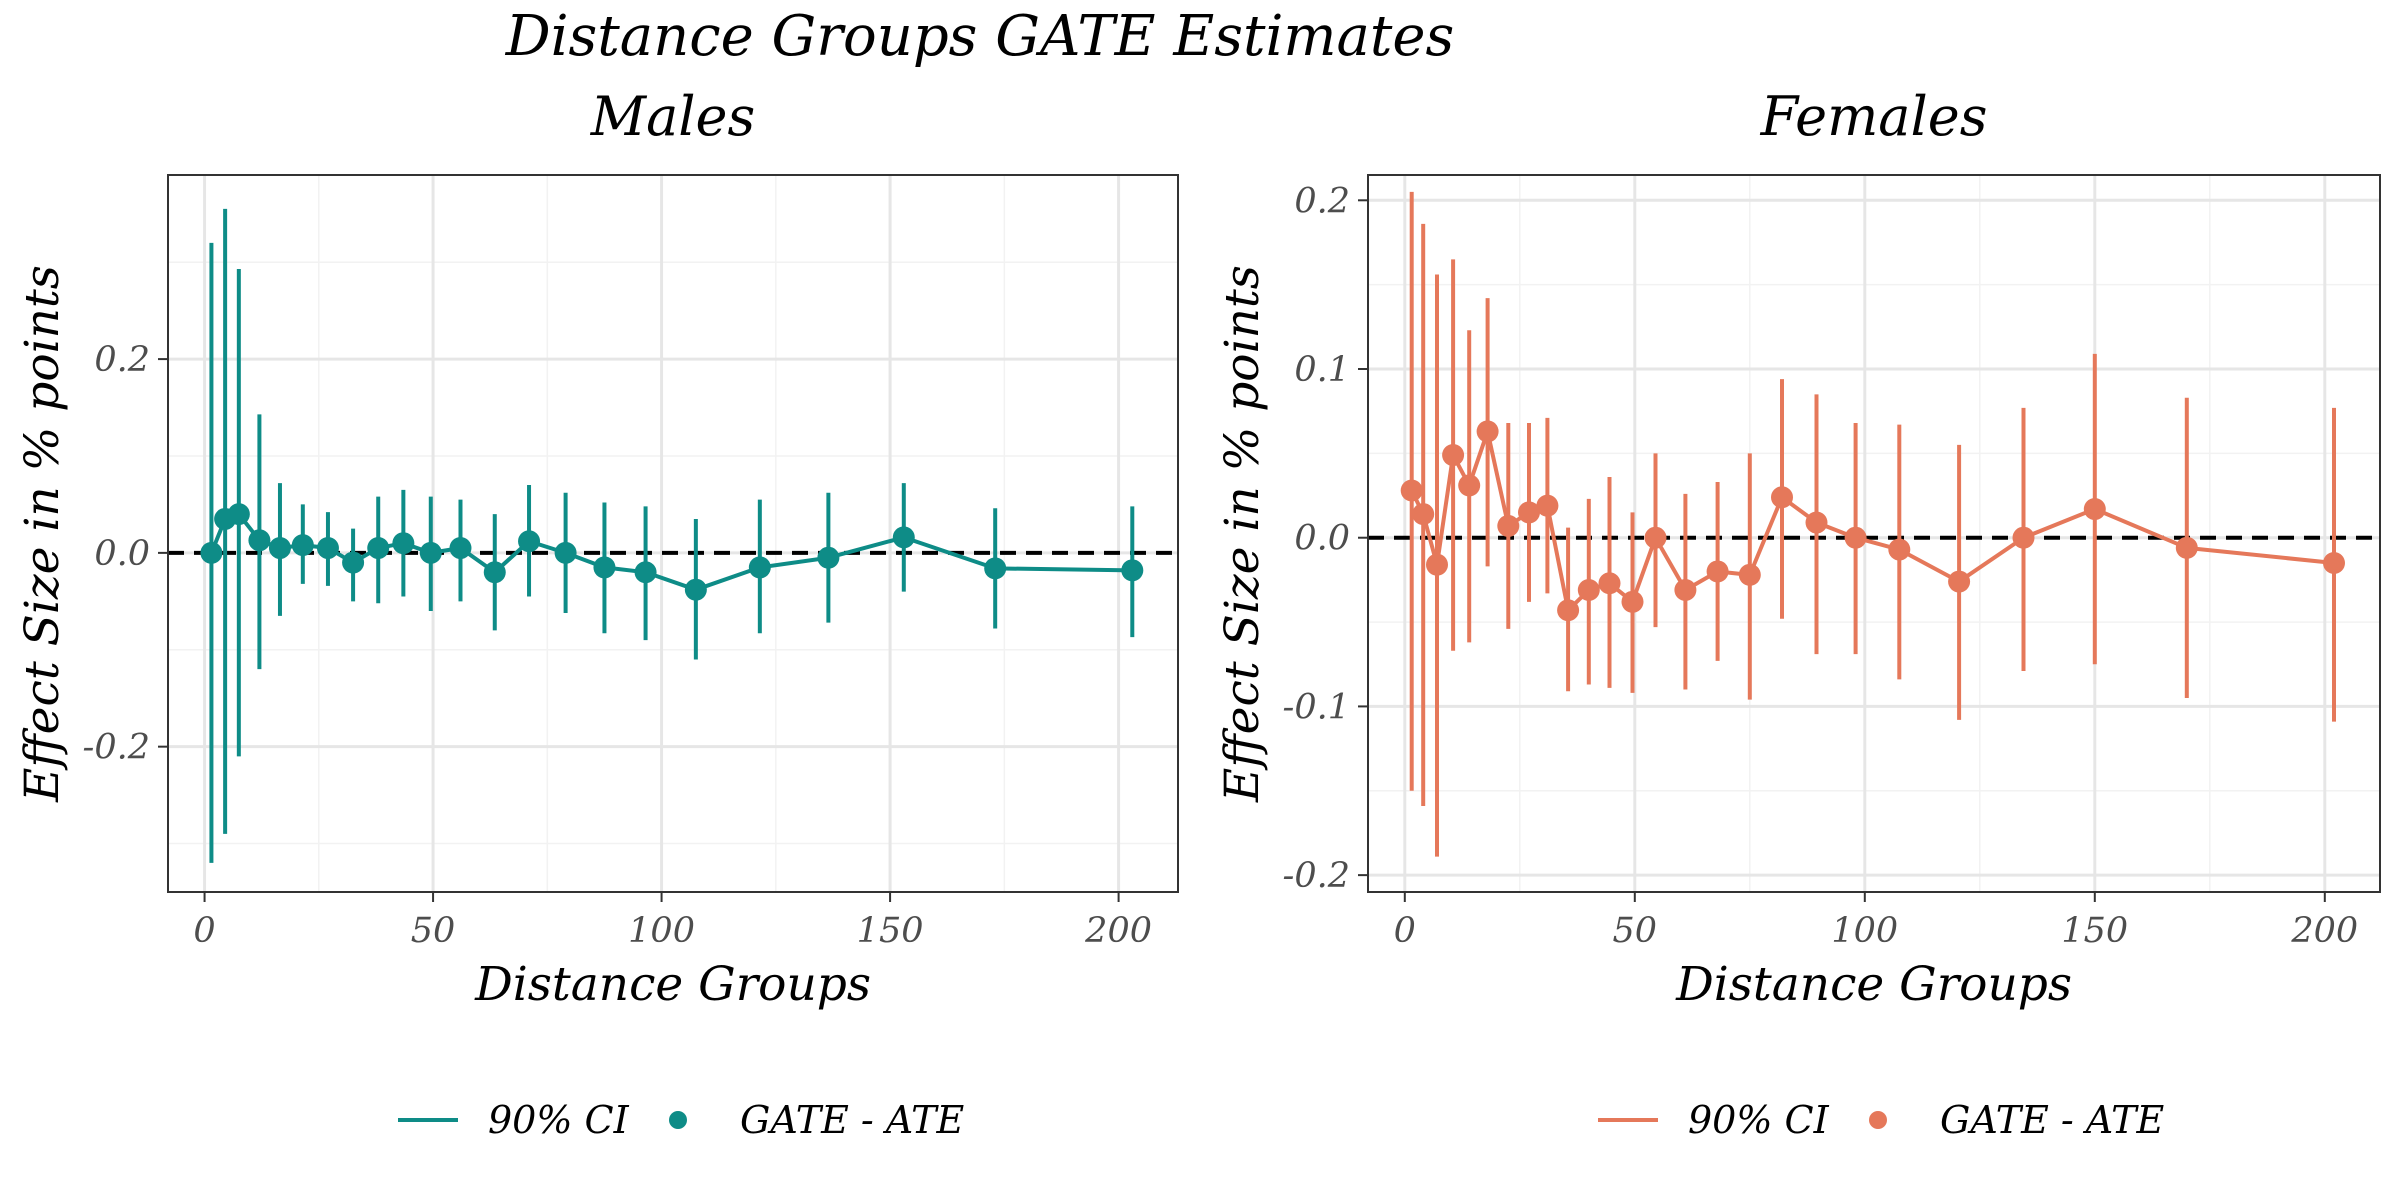 Image resolution: width=2400 pixels, height=1200 pixels. I want to click on males-x-tick-label: 50, so click(433, 931).